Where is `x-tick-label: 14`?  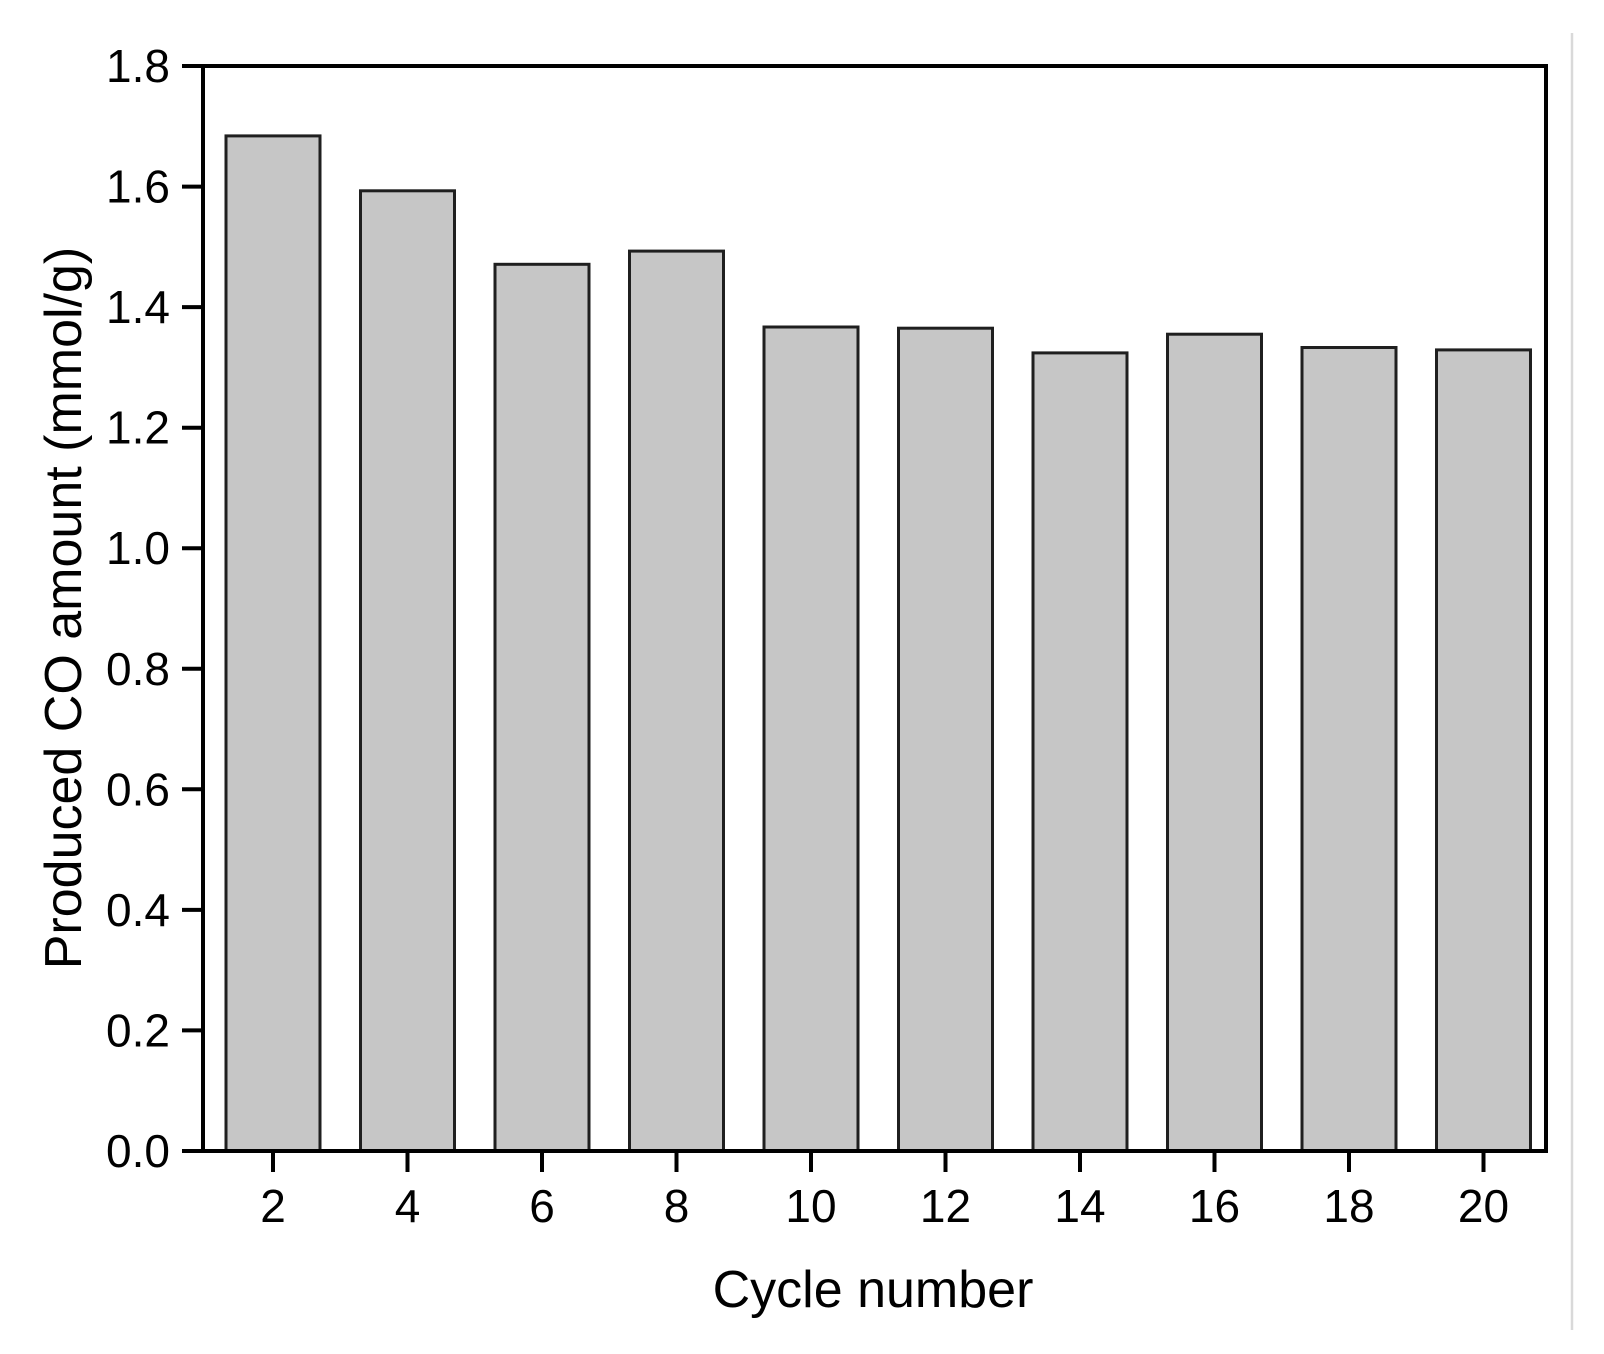 x-tick-label: 14 is located at coordinates (1079, 1206).